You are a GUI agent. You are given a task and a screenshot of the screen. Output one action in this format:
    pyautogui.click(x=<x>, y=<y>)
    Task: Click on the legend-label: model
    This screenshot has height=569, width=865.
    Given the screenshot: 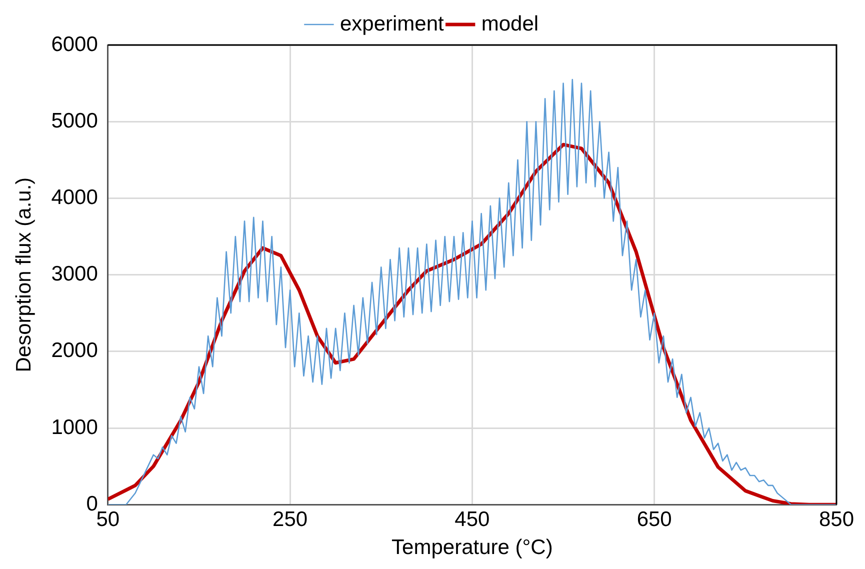 What is the action you would take?
    pyautogui.click(x=510, y=24)
    